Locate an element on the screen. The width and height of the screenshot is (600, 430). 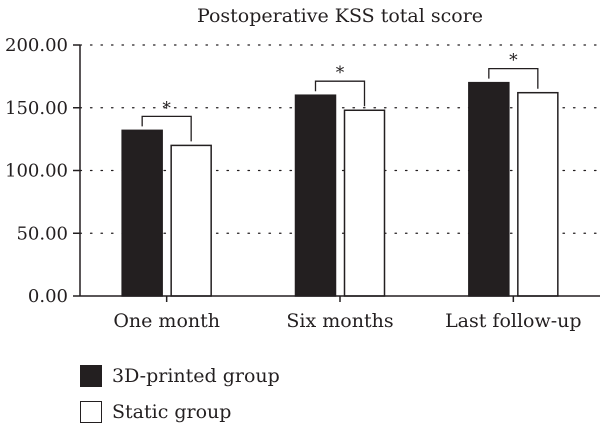
legend-label-3d-printed: 3D-printed group is located at coordinates (196, 376).